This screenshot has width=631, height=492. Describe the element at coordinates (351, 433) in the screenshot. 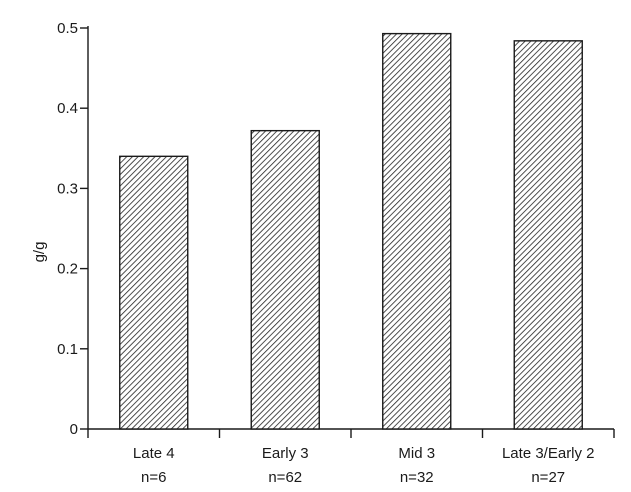

I see `x-axis` at that location.